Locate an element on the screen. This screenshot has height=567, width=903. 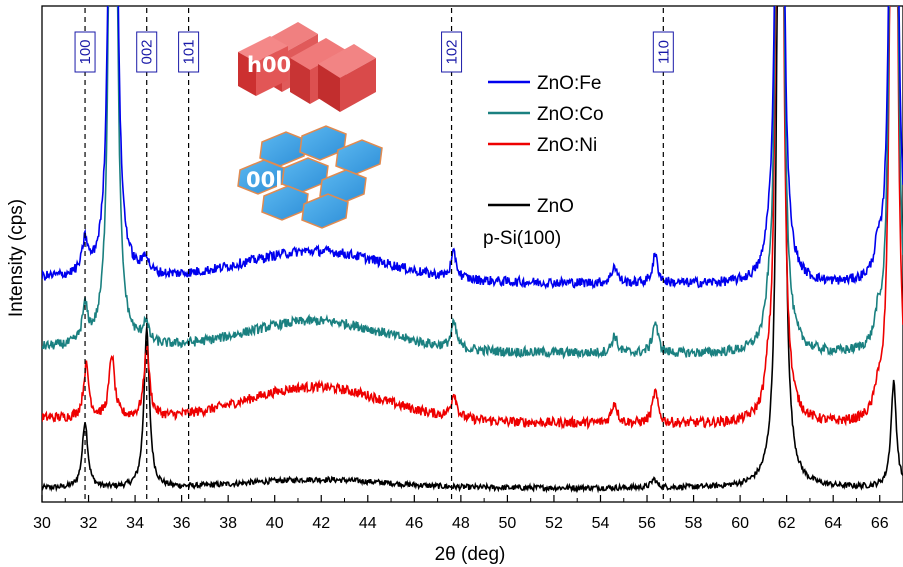
x-tick-label: 32 is located at coordinates (89, 523).